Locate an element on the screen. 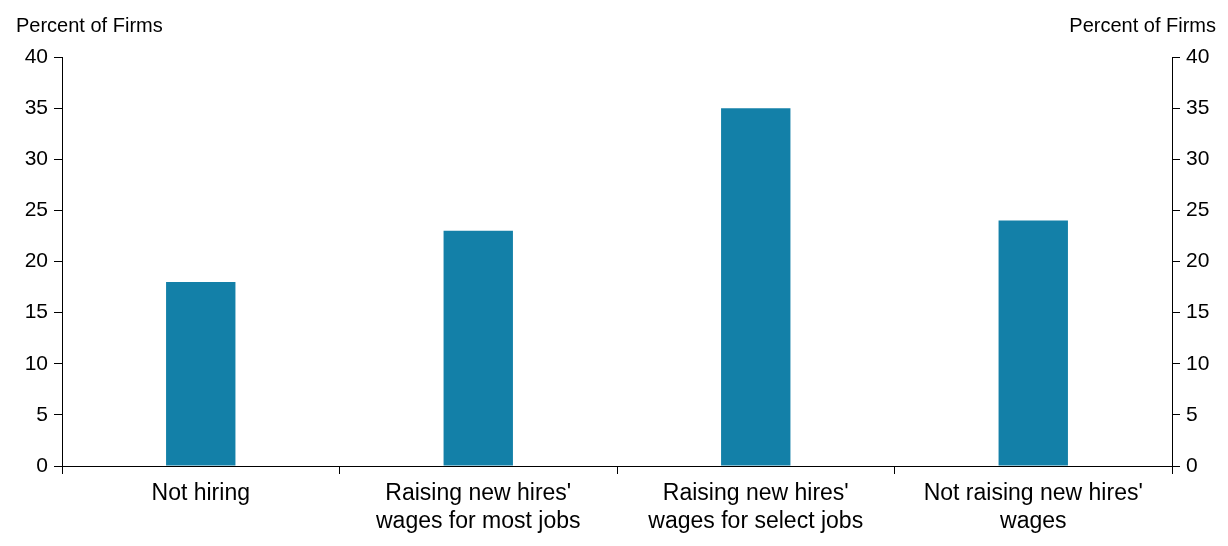 This screenshot has width=1228, height=546. y2-tick-label: 25 is located at coordinates (1198, 209).